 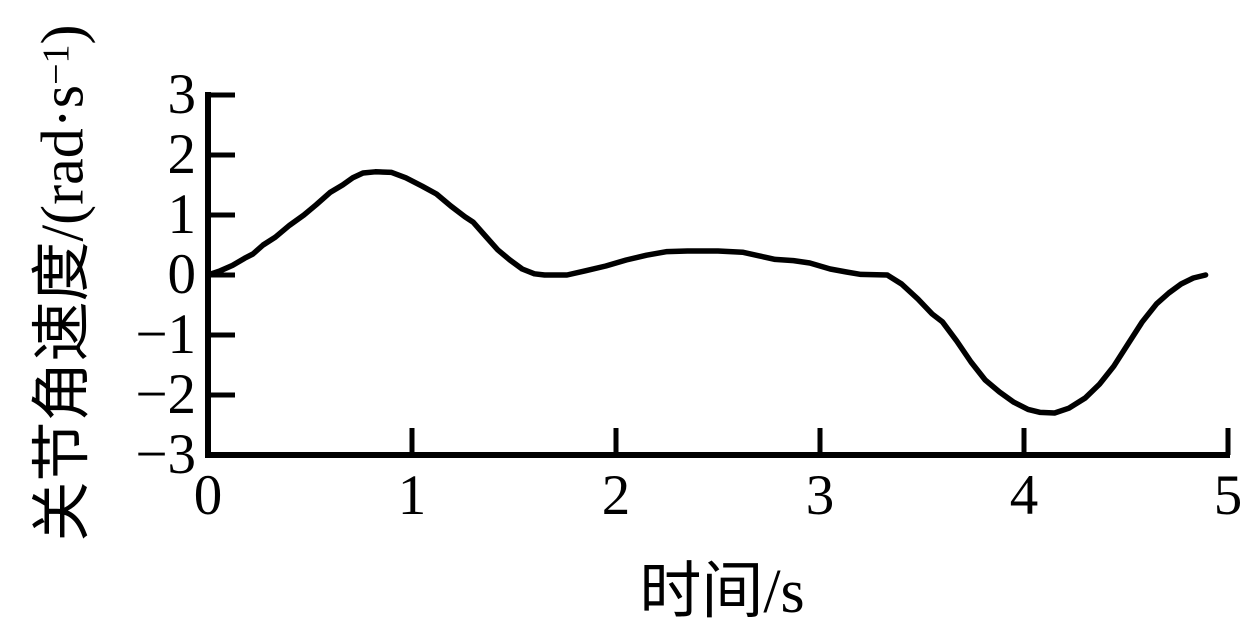 What do you see at coordinates (165, 334) in the screenshot?
I see `y-tick-label: −1` at bounding box center [165, 334].